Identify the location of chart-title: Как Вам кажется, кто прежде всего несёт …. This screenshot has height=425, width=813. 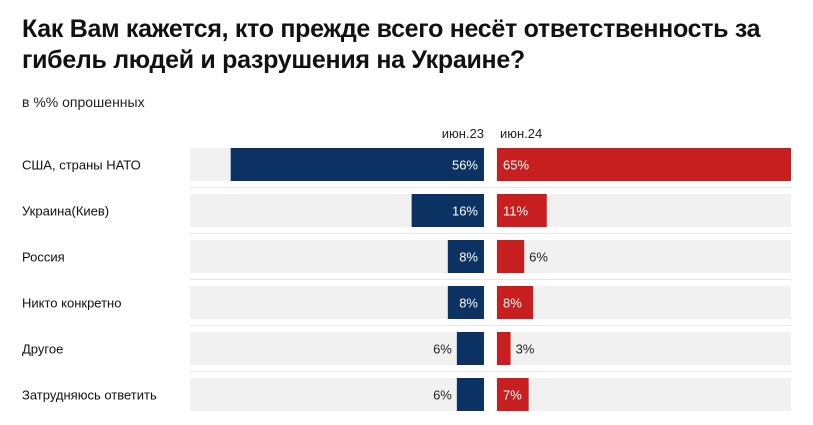
(391, 44).